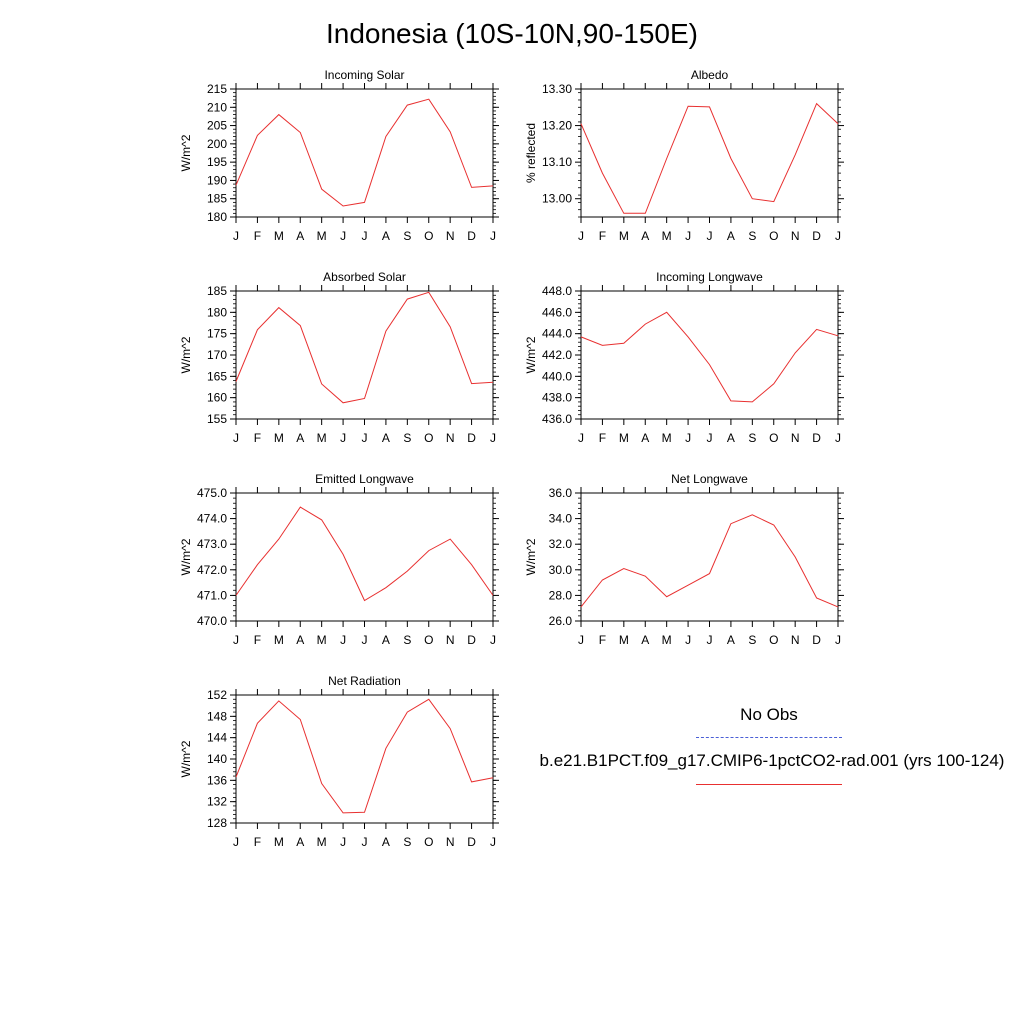 This screenshot has width=1024, height=1024. I want to click on y-tick-label: 475.0, so click(212, 493).